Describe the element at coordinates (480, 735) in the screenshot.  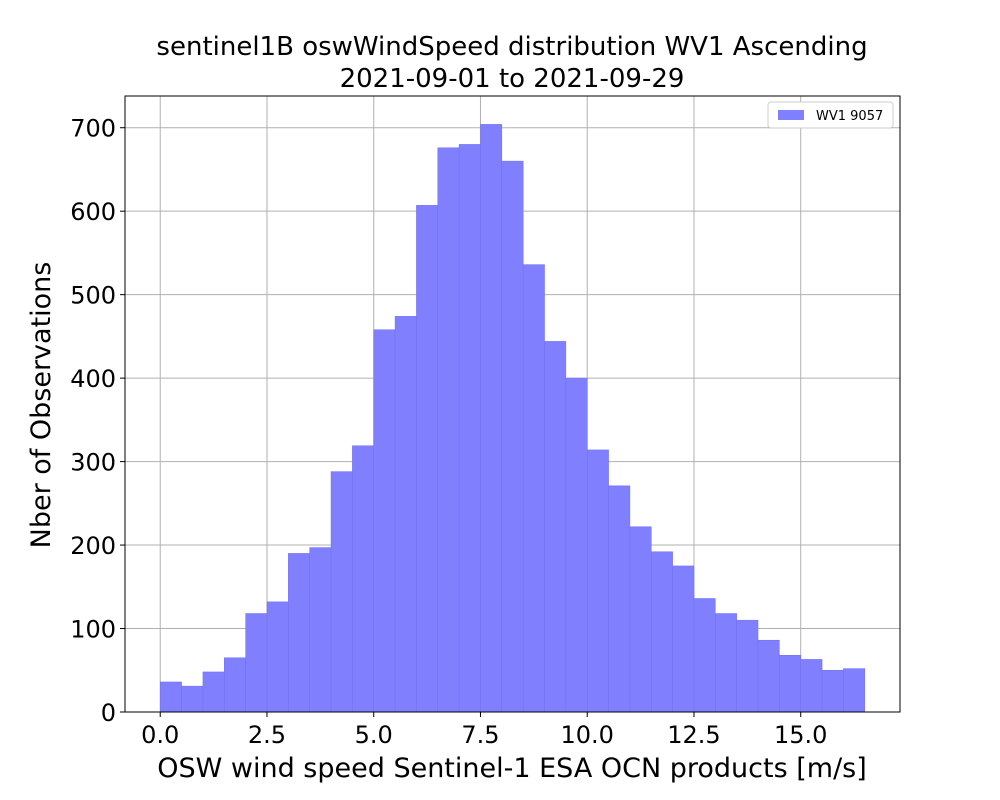
I see `x-tick-label: 7.5` at that location.